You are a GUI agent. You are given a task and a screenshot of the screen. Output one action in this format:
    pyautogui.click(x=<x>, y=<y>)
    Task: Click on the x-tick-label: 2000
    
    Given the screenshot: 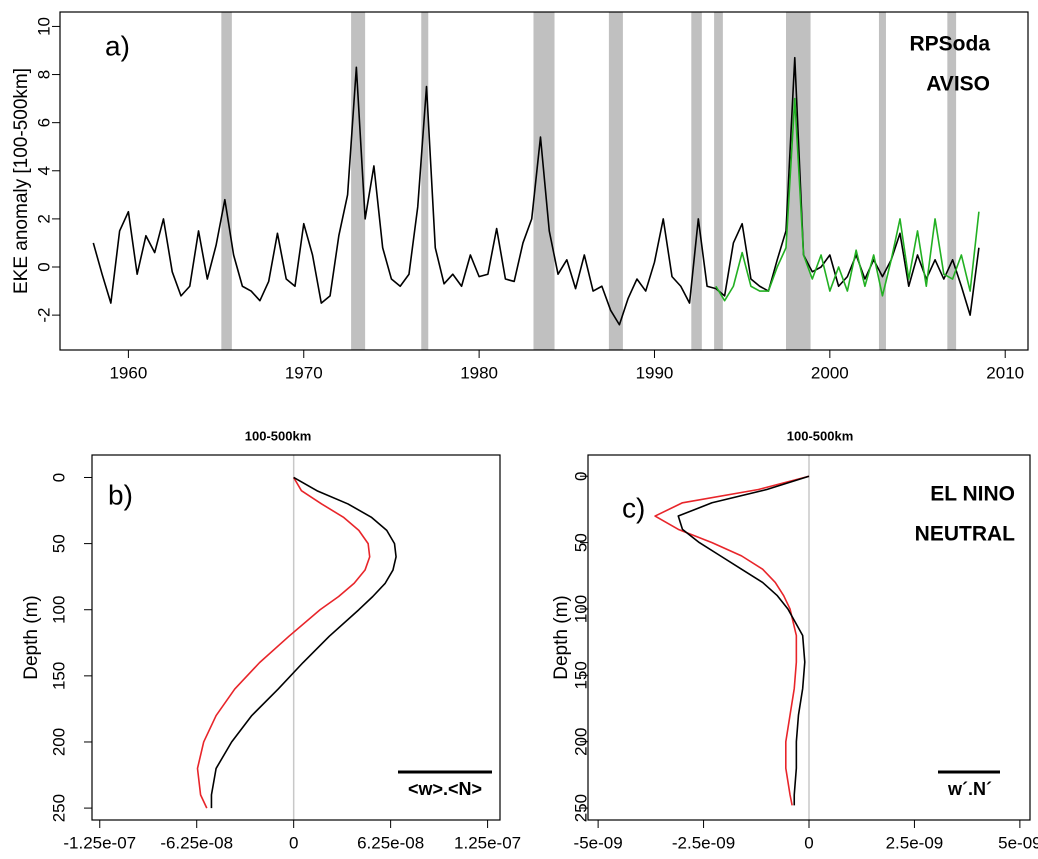 What is the action you would take?
    pyautogui.click(x=830, y=372)
    